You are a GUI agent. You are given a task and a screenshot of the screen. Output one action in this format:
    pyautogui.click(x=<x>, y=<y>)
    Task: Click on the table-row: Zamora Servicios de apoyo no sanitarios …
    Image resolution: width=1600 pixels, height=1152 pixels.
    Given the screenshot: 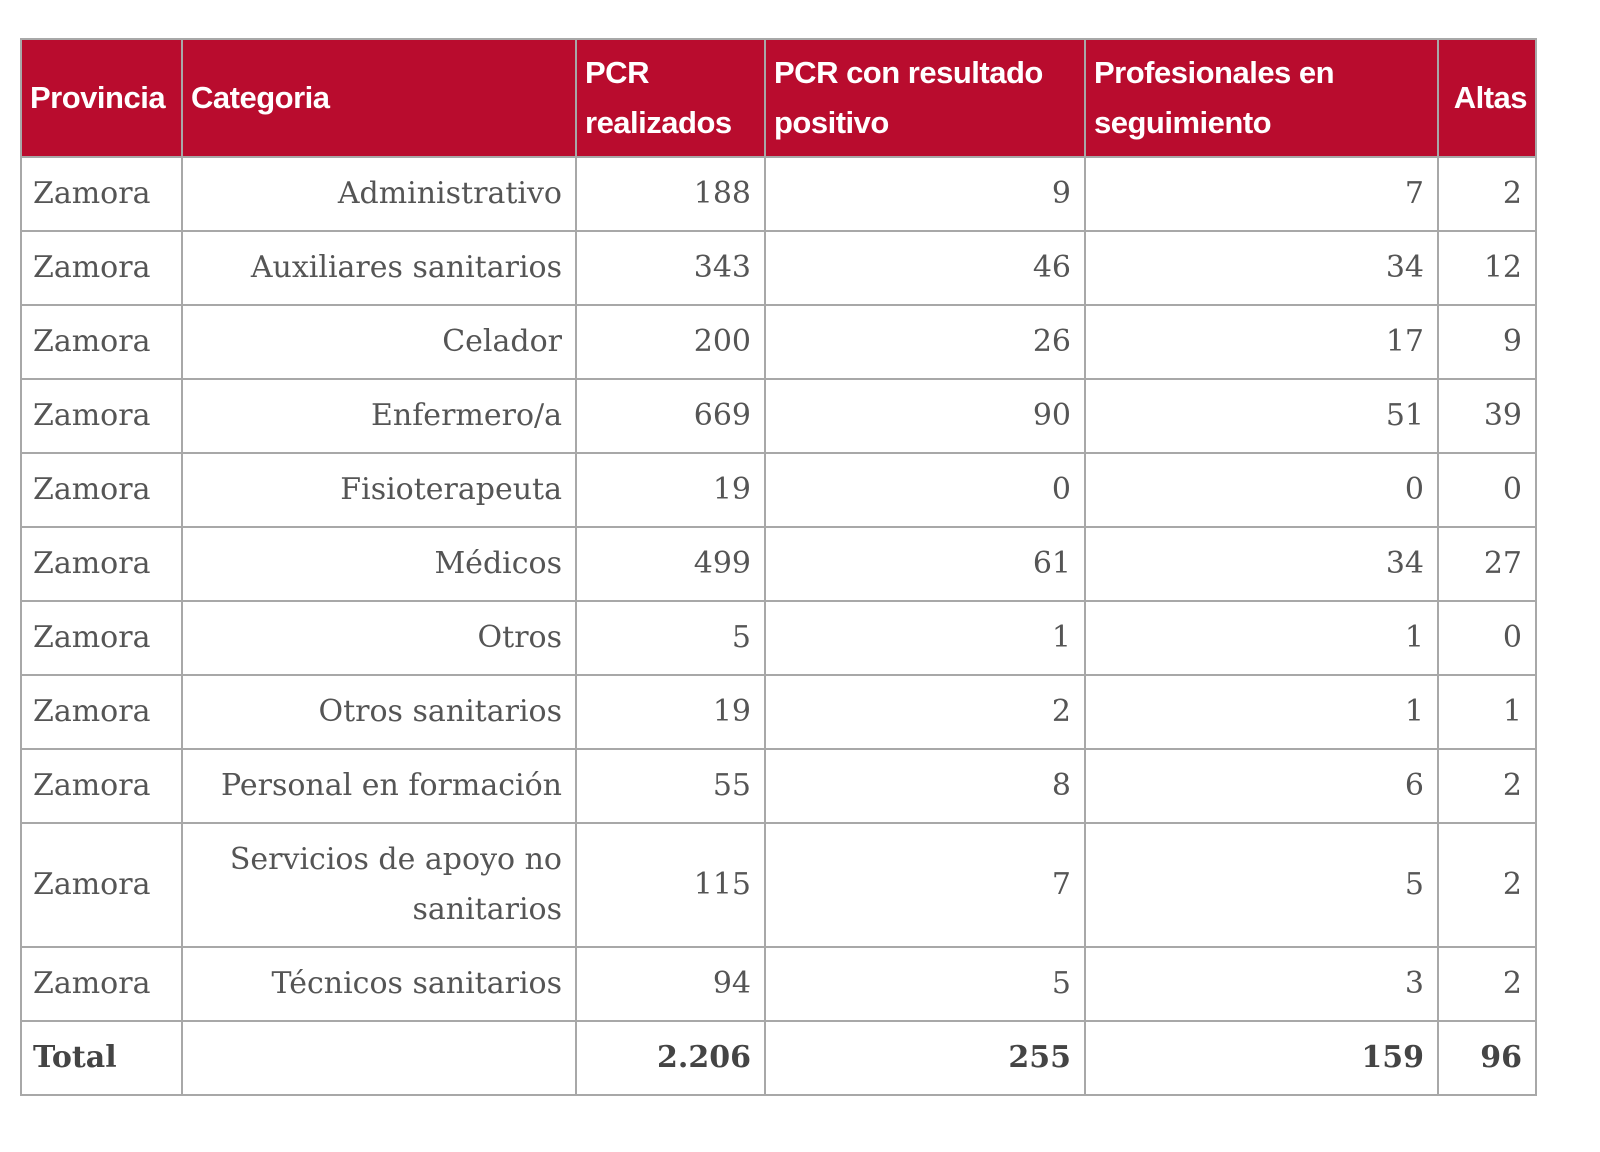 What is the action you would take?
    pyautogui.click(x=778, y=885)
    